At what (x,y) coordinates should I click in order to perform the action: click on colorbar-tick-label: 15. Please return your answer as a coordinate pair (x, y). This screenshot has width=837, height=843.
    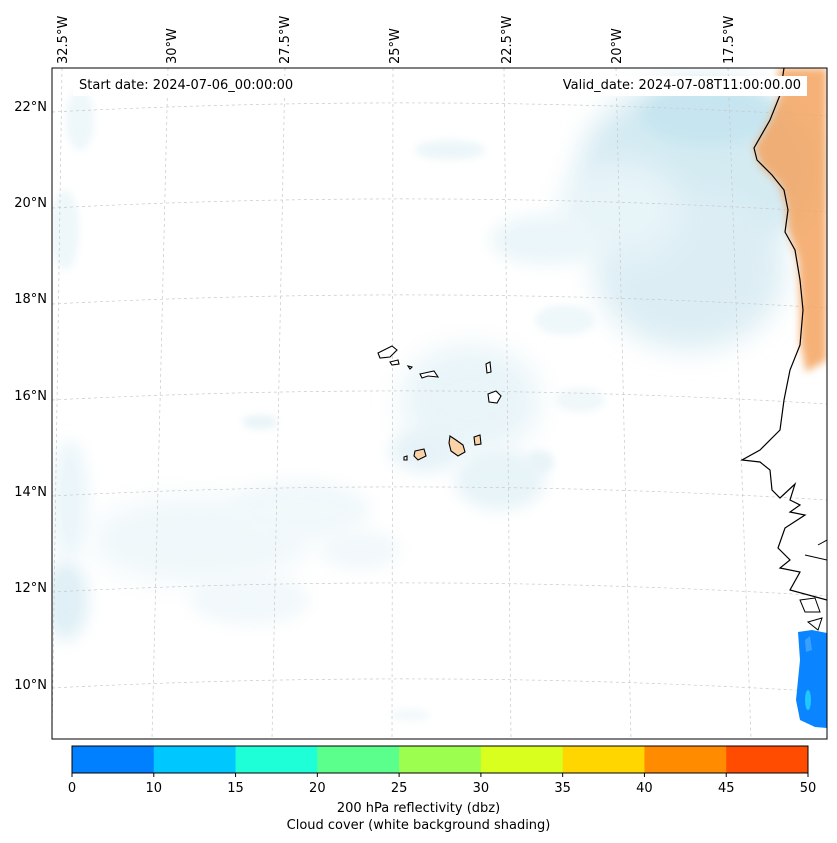
    Looking at the image, I should click on (235, 788).